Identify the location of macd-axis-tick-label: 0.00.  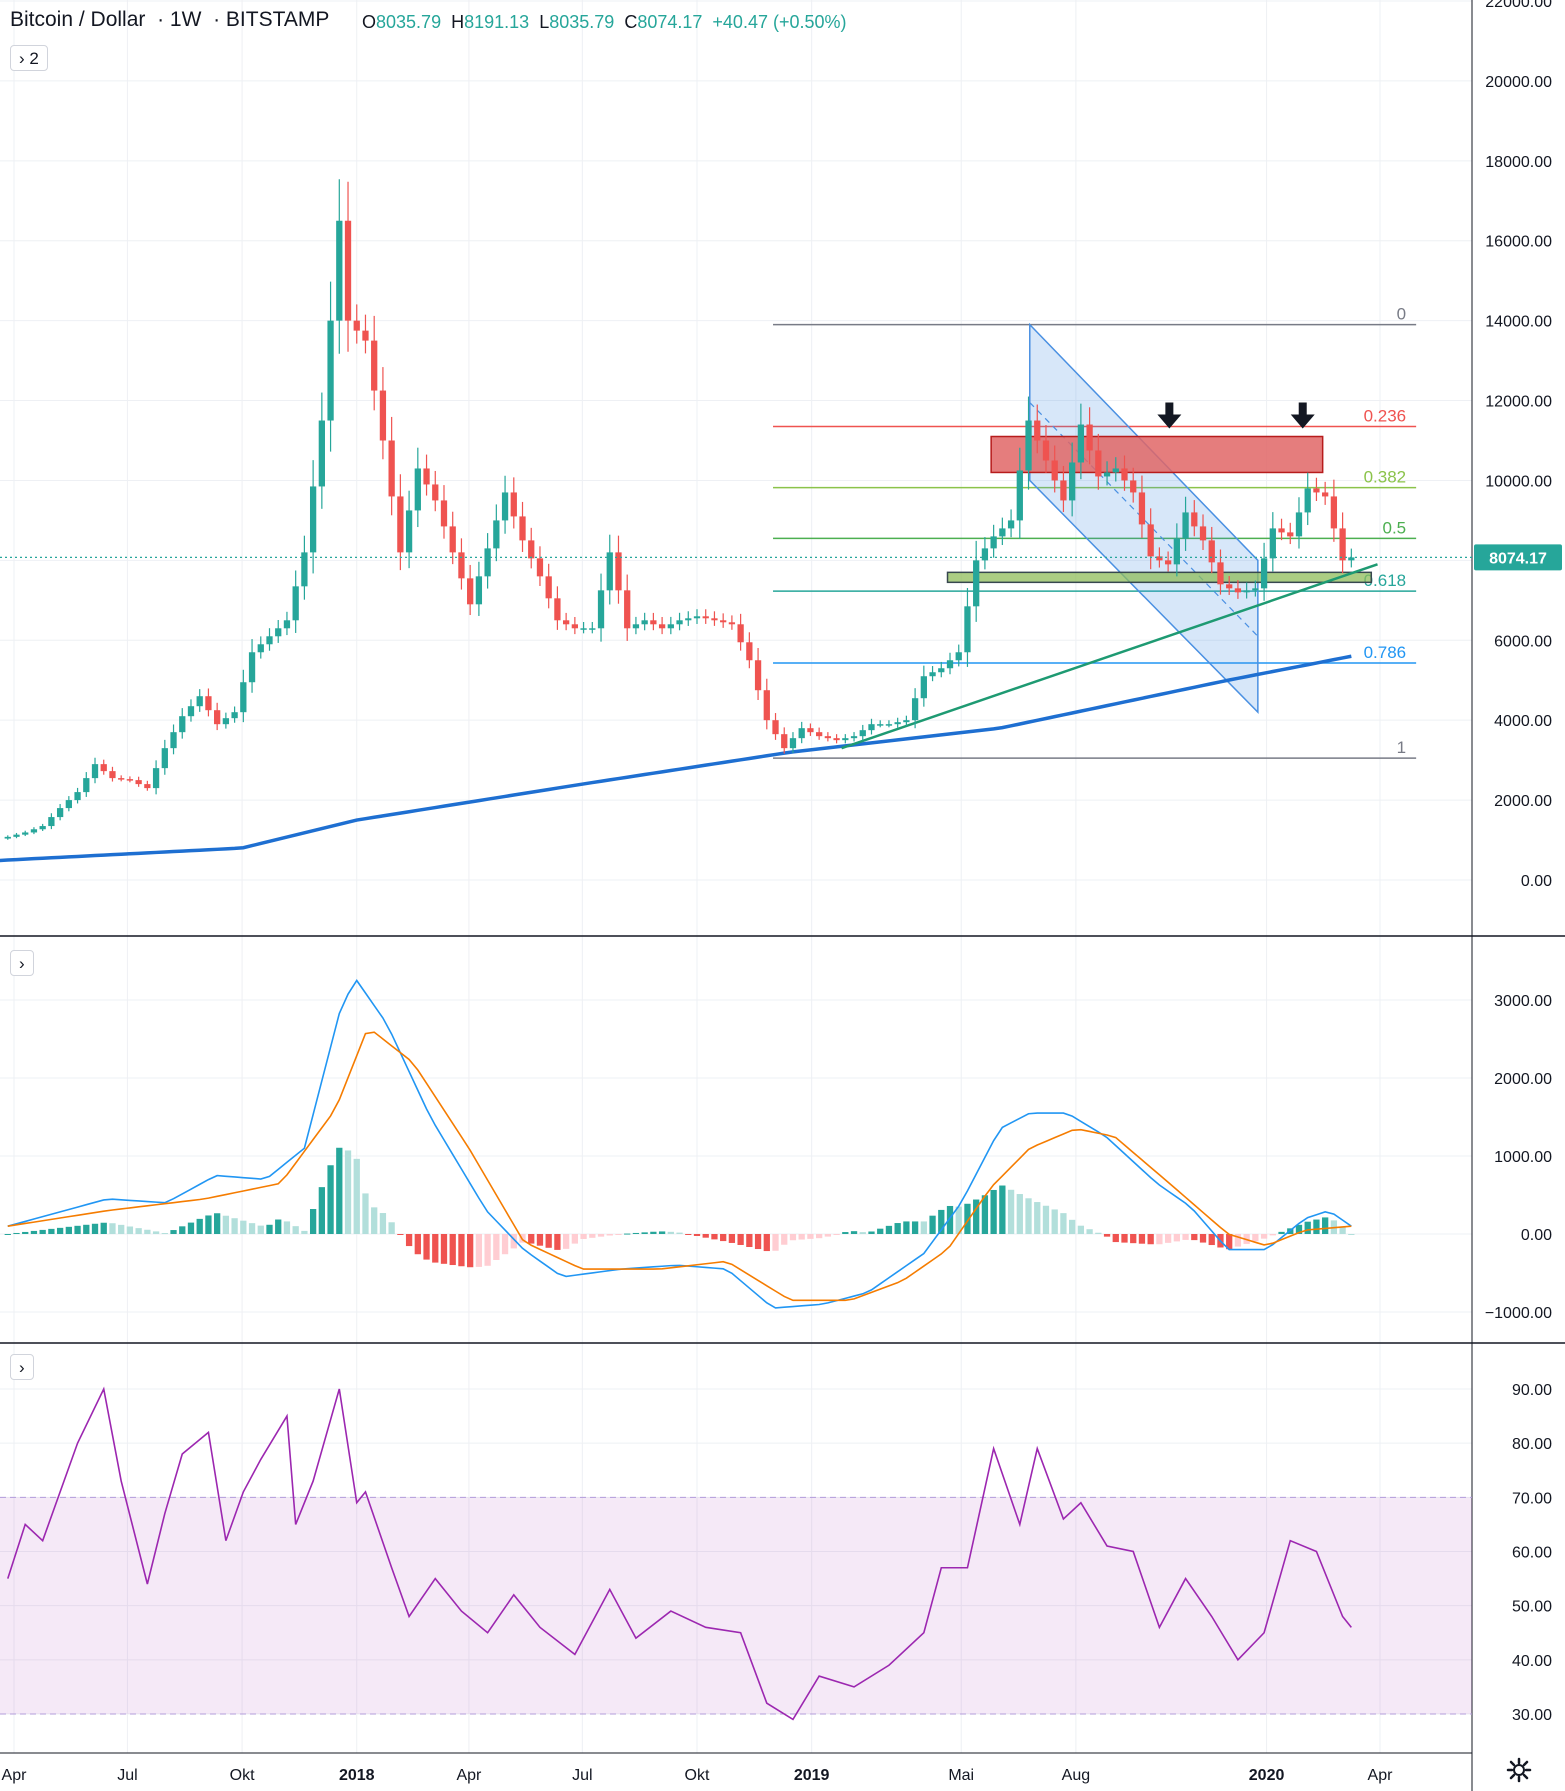
(1536, 1235).